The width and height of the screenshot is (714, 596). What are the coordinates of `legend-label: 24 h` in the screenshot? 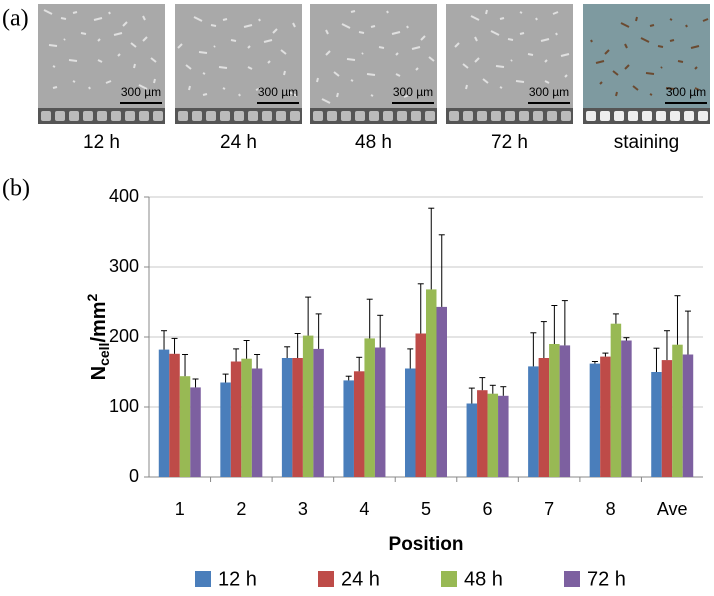 It's located at (360, 579).